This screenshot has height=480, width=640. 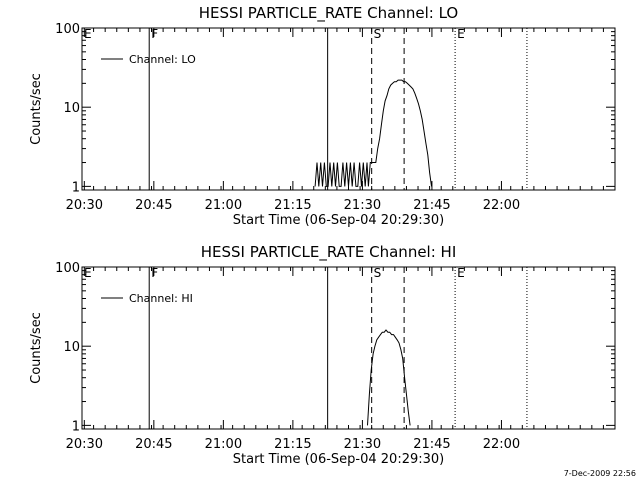 I want to click on legend-entry: Channel: LO, so click(x=162, y=59).